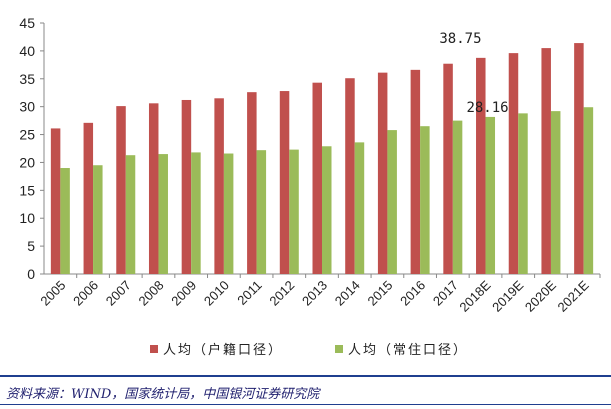 The width and height of the screenshot is (611, 409). I want to click on x-tick-label: 2008, so click(151, 293).